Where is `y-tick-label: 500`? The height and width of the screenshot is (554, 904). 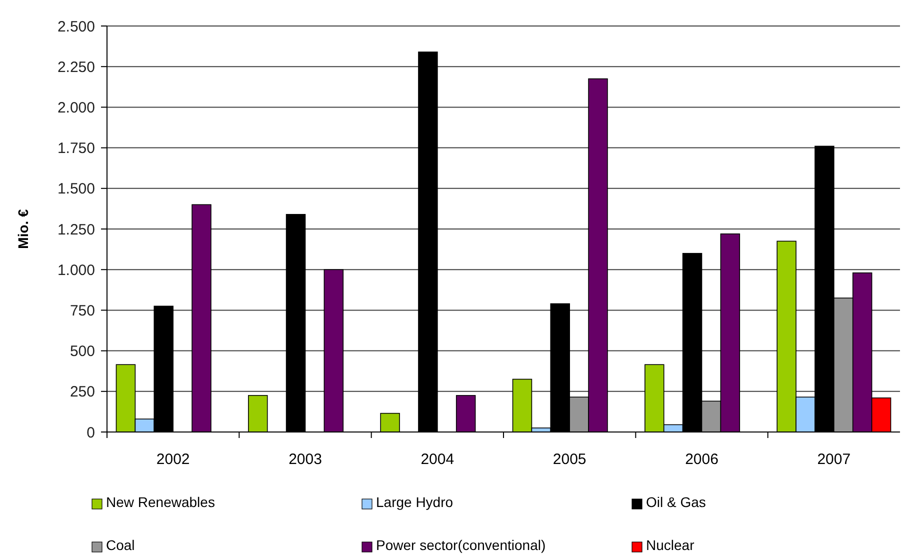 y-tick-label: 500 is located at coordinates (82, 351).